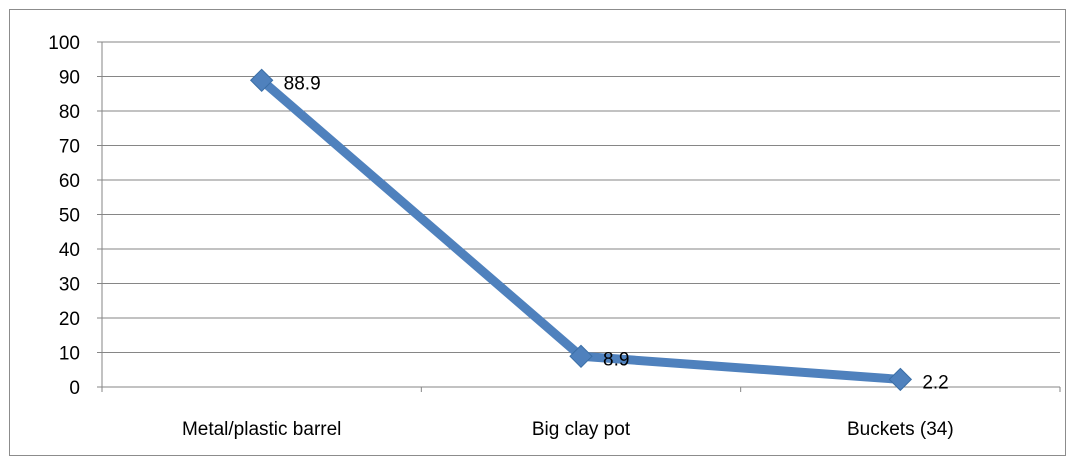 The width and height of the screenshot is (1075, 465). I want to click on data-label: 2.2, so click(935, 382).